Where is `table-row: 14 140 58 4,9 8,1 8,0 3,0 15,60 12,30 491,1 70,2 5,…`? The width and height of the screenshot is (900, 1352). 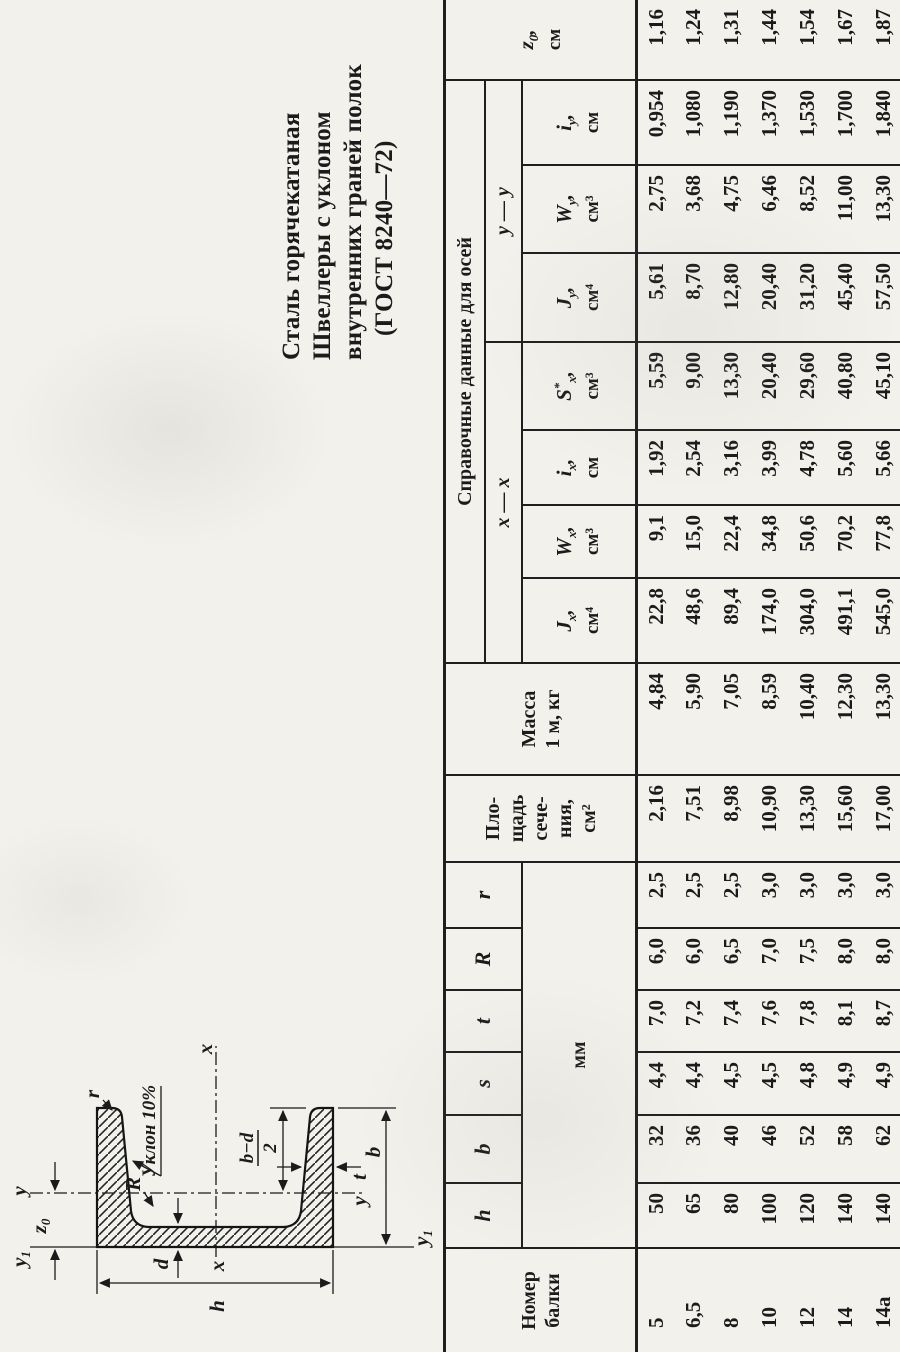 table-row: 14 140 58 4,9 8,1 8,0 3,0 15,60 12,30 491,1 70,2 5,… is located at coordinates (845, 676).